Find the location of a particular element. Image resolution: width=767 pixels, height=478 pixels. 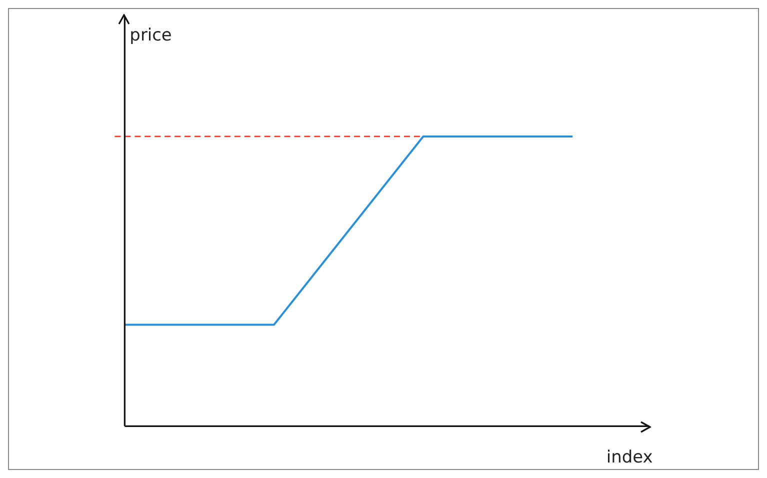

x-axis-title: index is located at coordinates (629, 456).